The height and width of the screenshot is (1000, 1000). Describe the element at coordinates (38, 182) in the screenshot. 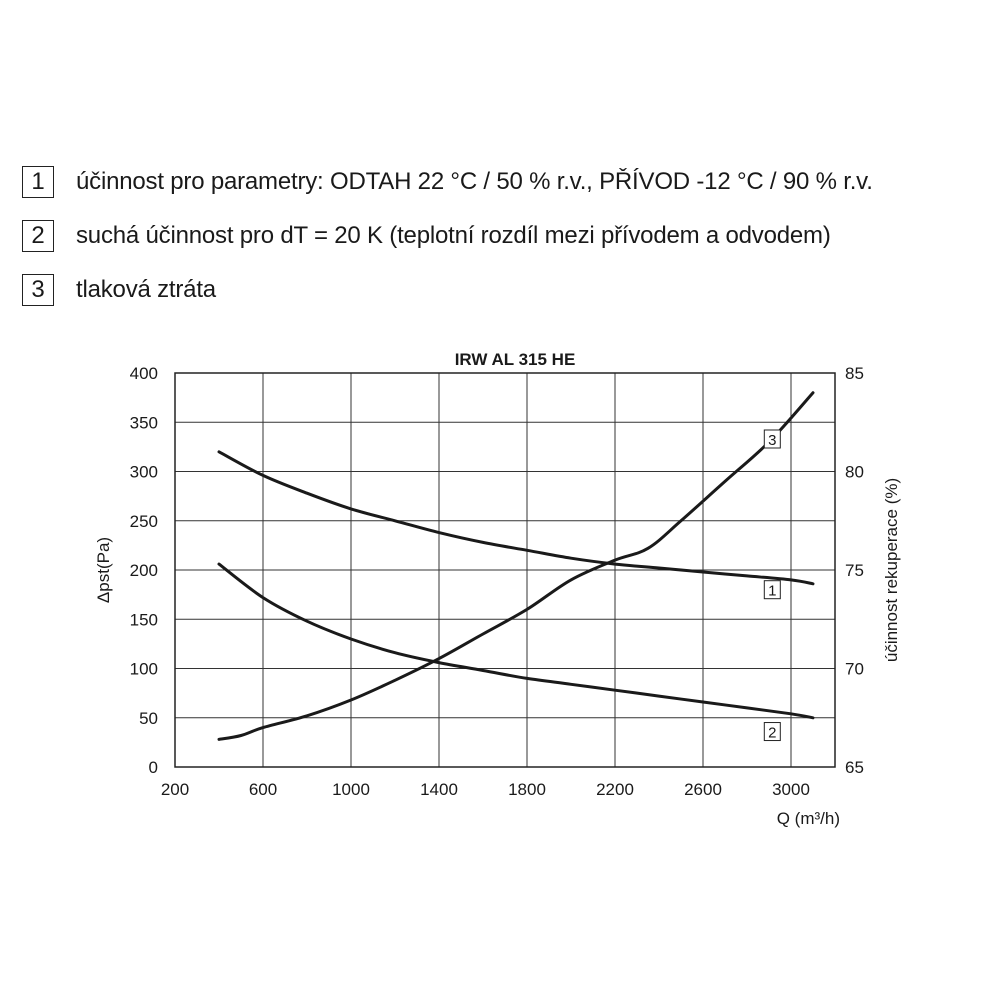

I see `legend-number-box: 1` at that location.